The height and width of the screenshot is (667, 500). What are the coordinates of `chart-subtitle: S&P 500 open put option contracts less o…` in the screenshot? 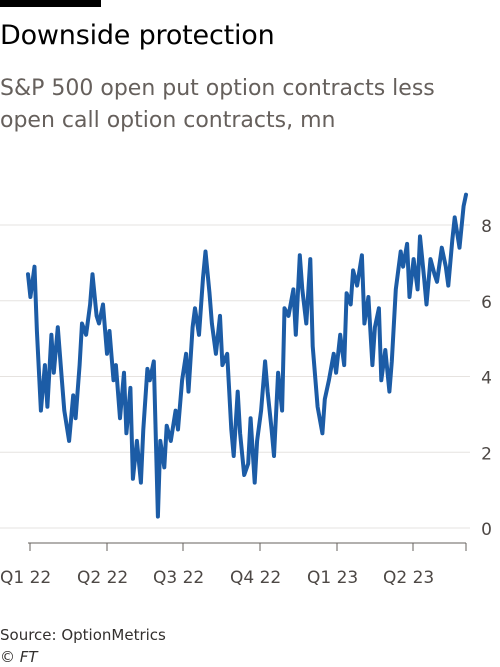 It's located at (217, 104).